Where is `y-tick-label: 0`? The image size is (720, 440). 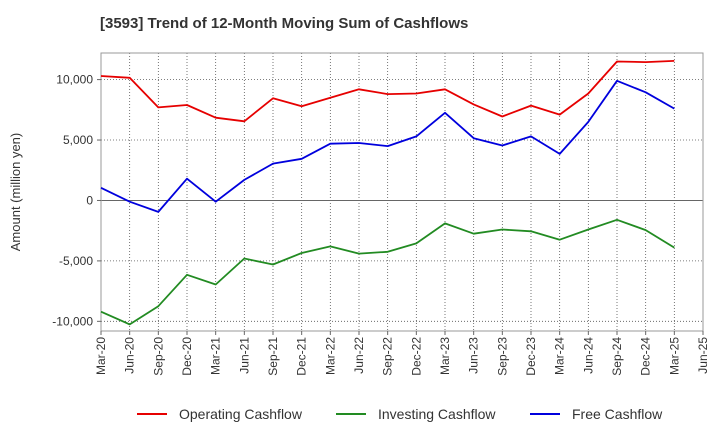
y-tick-label: 0 is located at coordinates (89, 200).